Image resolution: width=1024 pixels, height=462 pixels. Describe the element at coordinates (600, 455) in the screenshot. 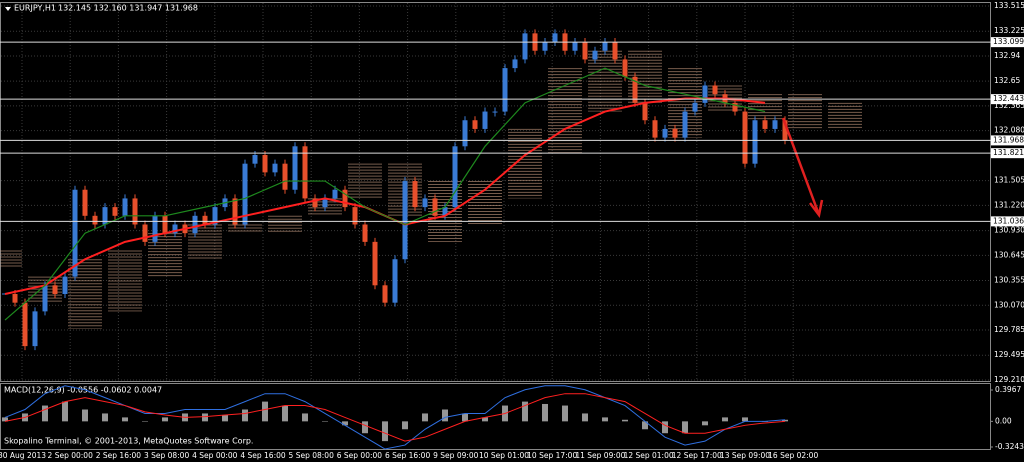

I see `date-label: 11 Sep 09:00` at that location.